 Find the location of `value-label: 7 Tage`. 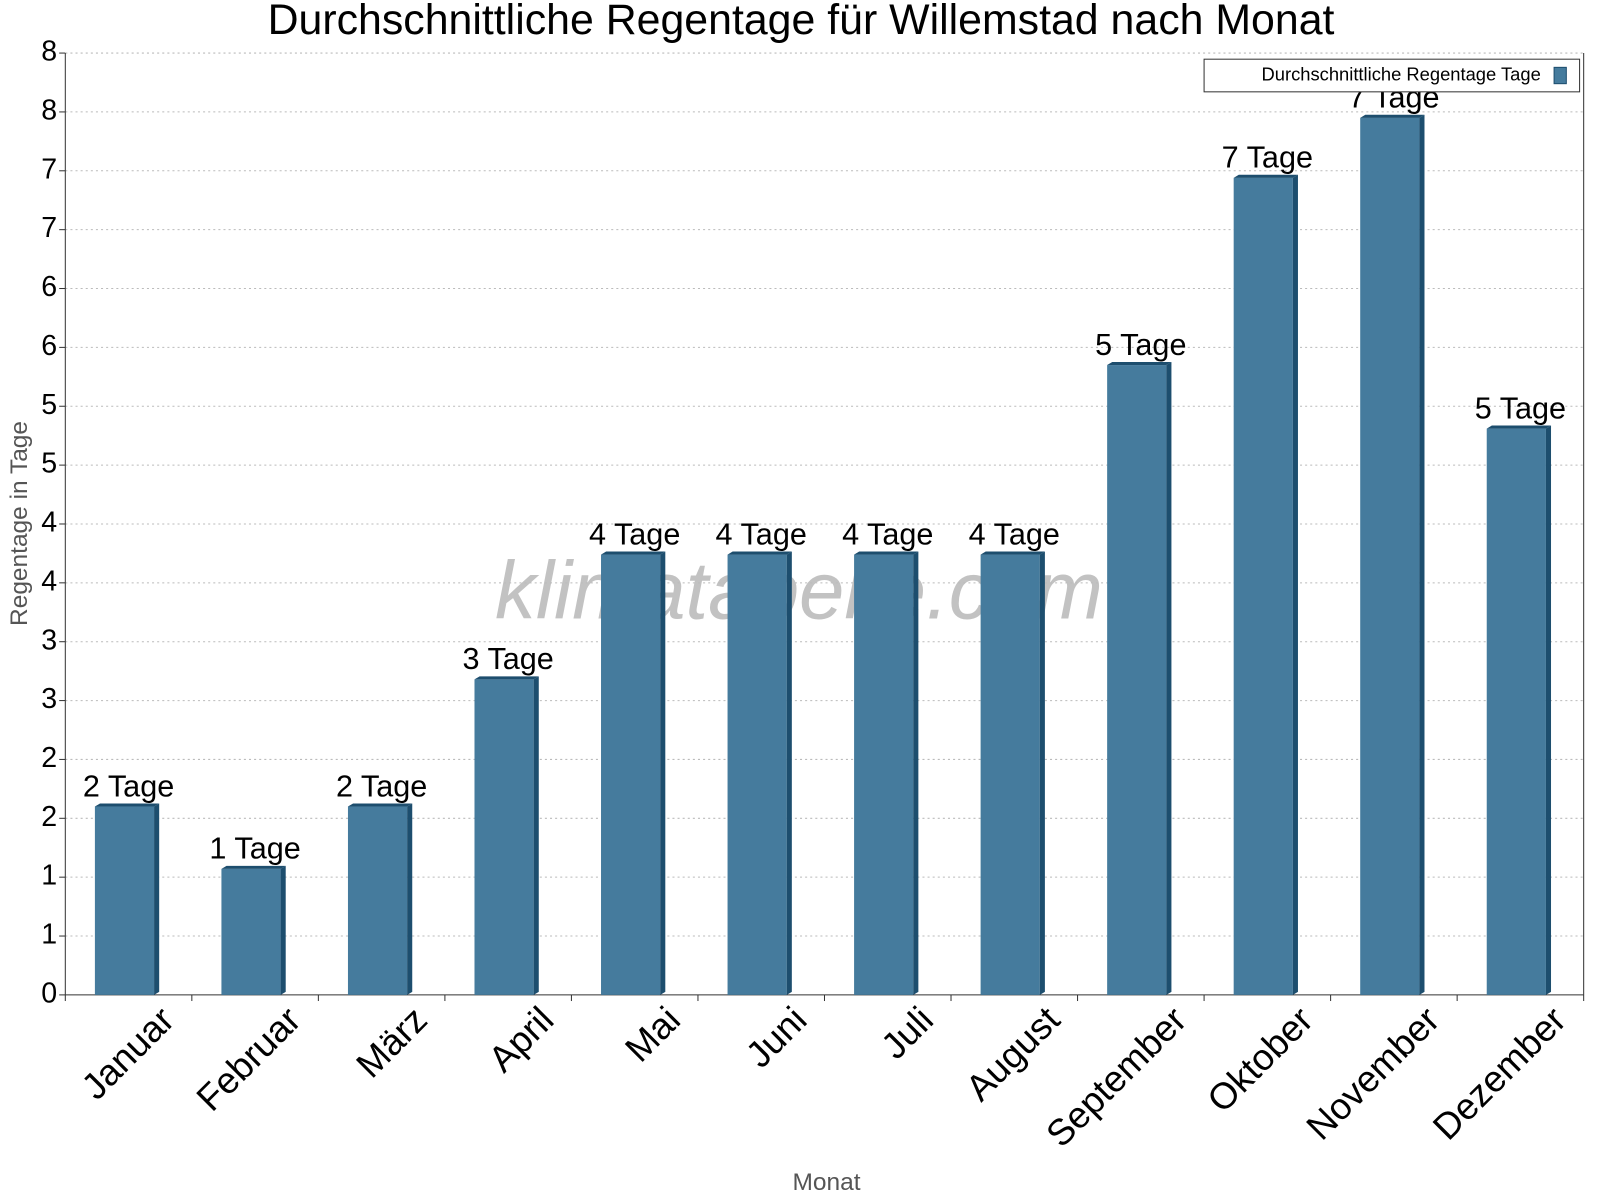

value-label: 7 Tage is located at coordinates (1267, 158).